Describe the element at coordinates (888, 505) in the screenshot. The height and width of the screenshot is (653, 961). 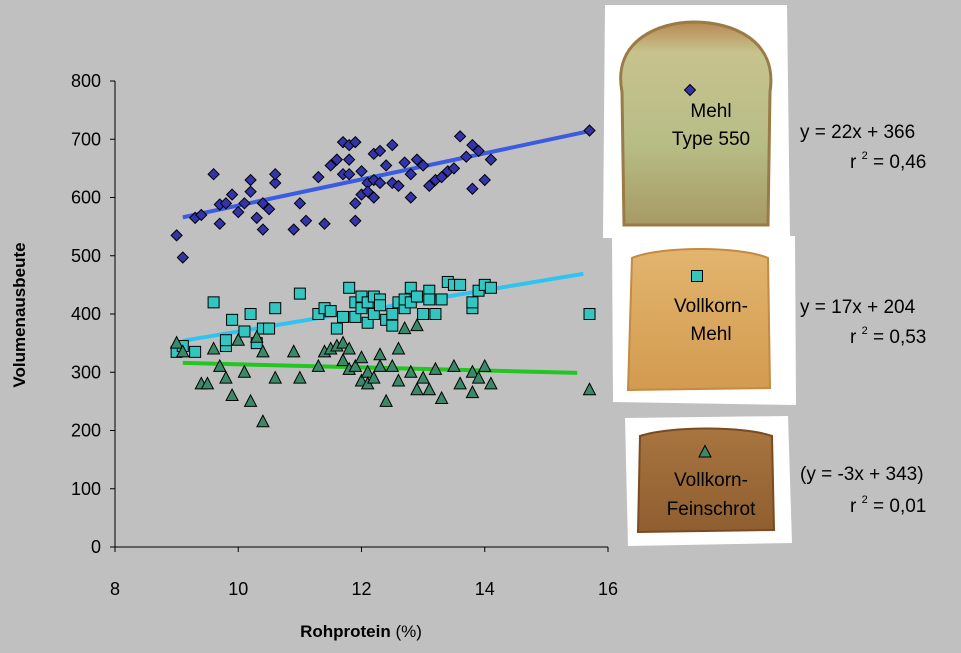
I see `series-r-squared: r 2 = 0,01` at that location.